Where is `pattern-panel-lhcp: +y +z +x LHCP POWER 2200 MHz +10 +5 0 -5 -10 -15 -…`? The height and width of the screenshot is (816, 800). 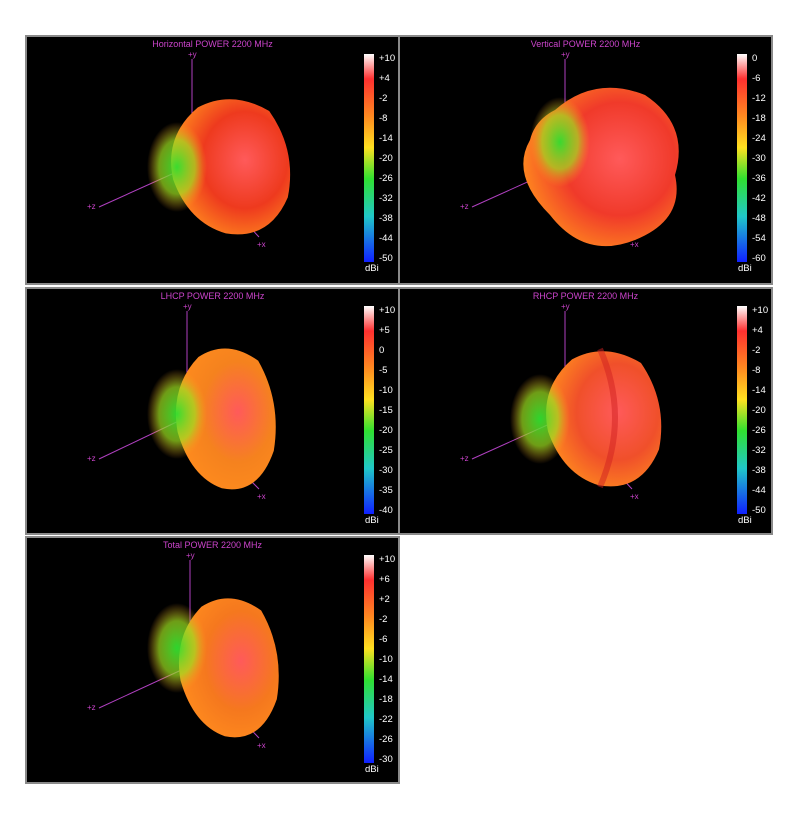 pattern-panel-lhcp: +y +z +x LHCP POWER 2200 MHz +10 +5 0 -5 -10 -15 -… is located at coordinates (212, 411).